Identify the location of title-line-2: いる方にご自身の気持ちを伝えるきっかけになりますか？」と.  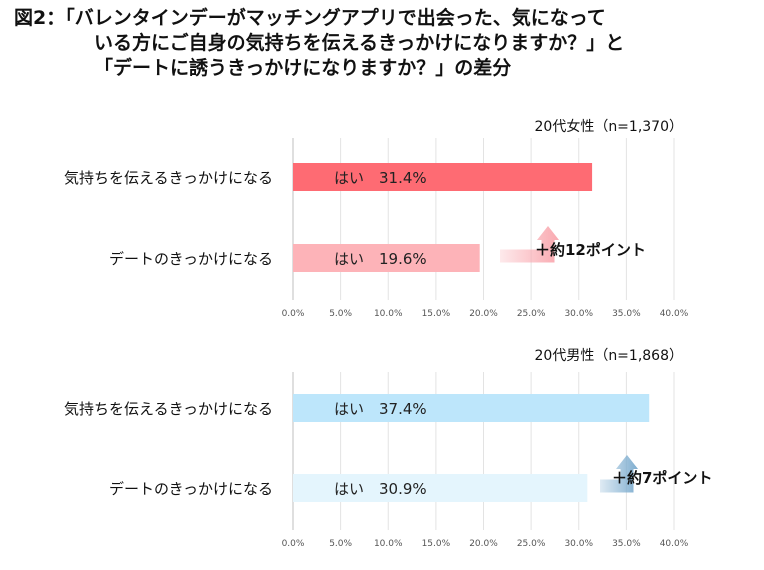
(359, 43).